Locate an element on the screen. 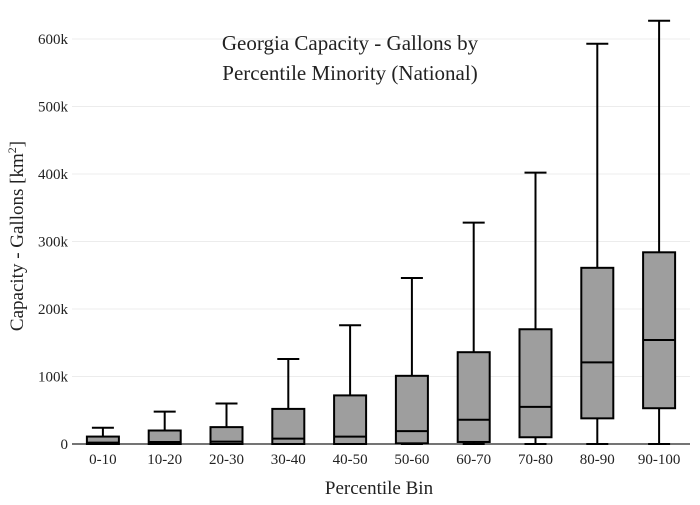  y-axis-title-close: ] is located at coordinates (17, 144).